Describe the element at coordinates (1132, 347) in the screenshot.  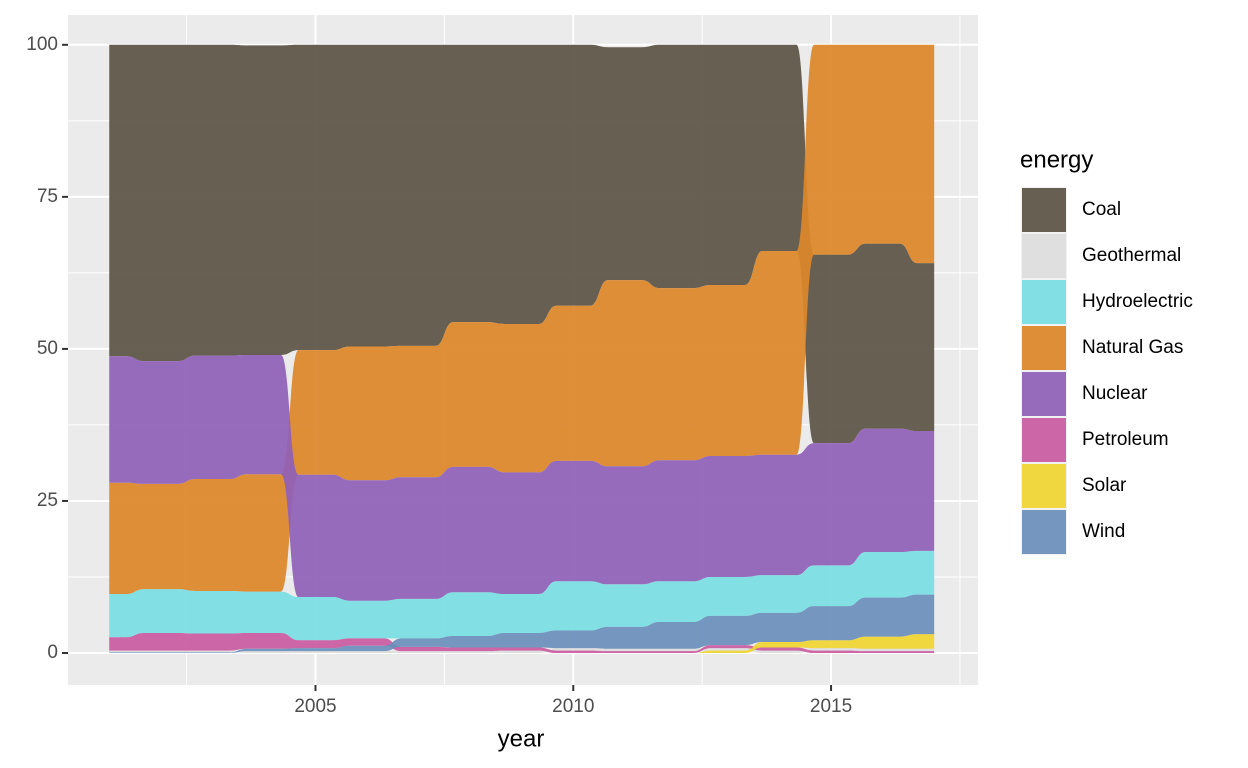
I see `legend-label: Natural Gas` at that location.